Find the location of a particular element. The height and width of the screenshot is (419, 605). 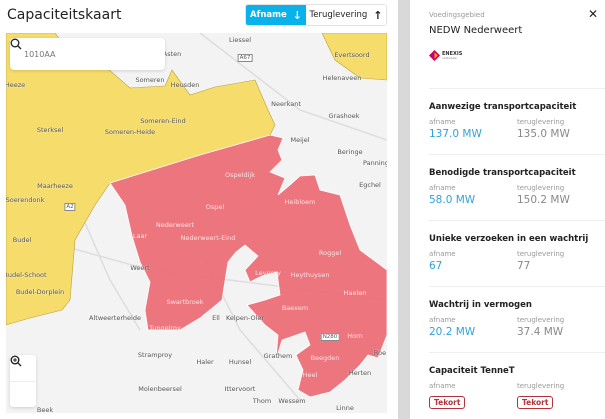

map-place-label: Horn is located at coordinates (355, 336).